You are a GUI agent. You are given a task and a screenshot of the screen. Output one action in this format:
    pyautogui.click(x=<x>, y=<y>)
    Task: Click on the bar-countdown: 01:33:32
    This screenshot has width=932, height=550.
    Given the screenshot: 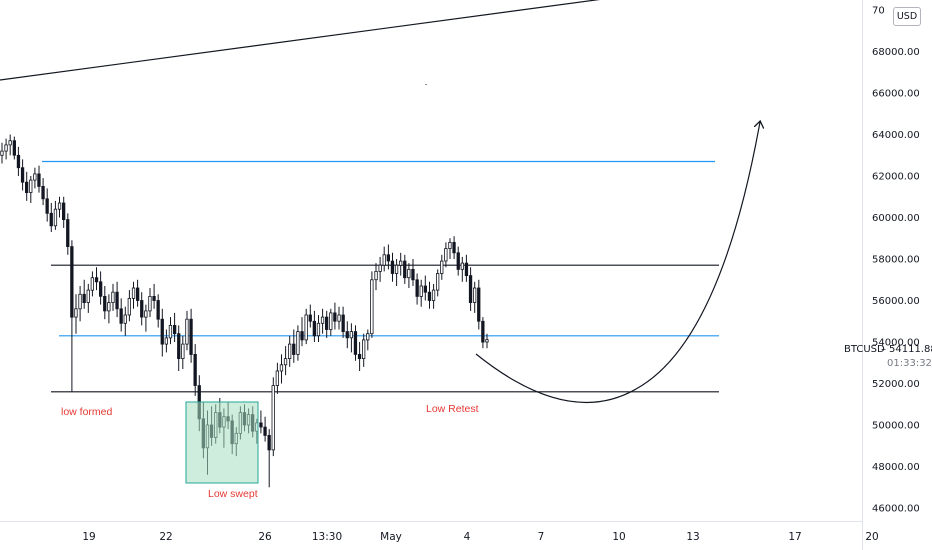 What is the action you would take?
    pyautogui.click(x=909, y=363)
    